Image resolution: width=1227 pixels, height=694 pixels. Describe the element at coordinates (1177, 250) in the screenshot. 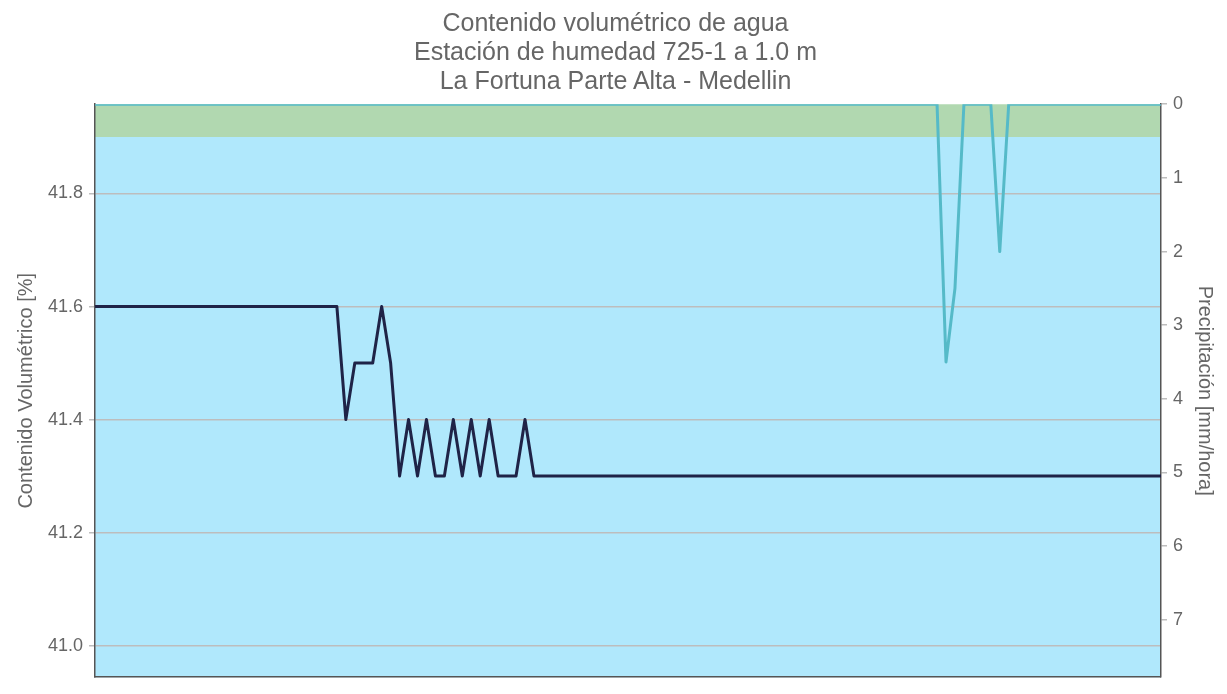

I see `y2-tick-label: 2` at that location.